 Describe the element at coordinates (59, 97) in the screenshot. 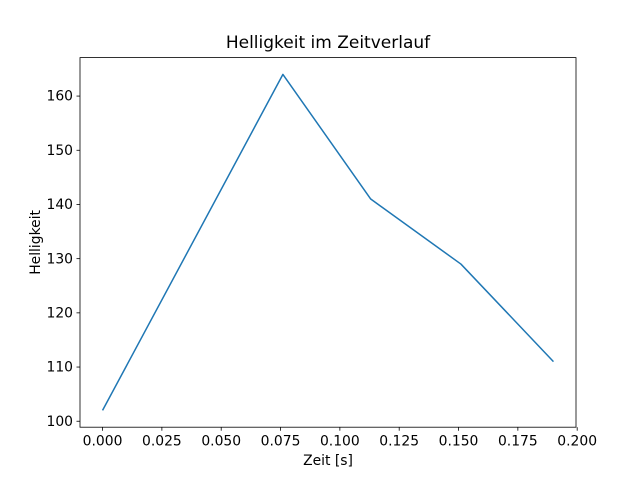

I see `y-tick-label: 160` at that location.